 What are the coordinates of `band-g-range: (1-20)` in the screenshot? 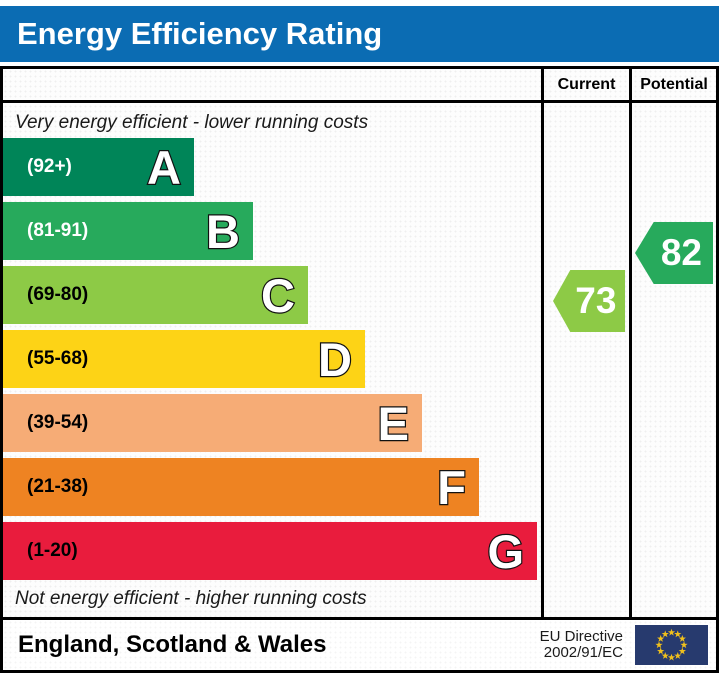 It's located at (52, 550).